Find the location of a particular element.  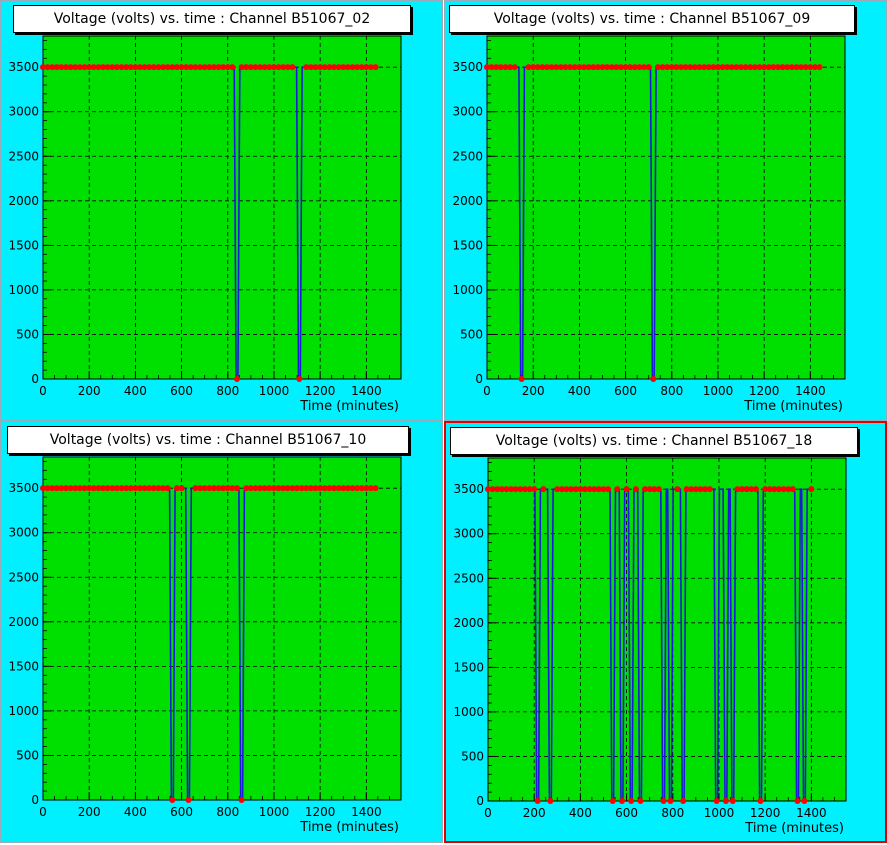

x-tick-label: 1400 is located at coordinates (366, 391).